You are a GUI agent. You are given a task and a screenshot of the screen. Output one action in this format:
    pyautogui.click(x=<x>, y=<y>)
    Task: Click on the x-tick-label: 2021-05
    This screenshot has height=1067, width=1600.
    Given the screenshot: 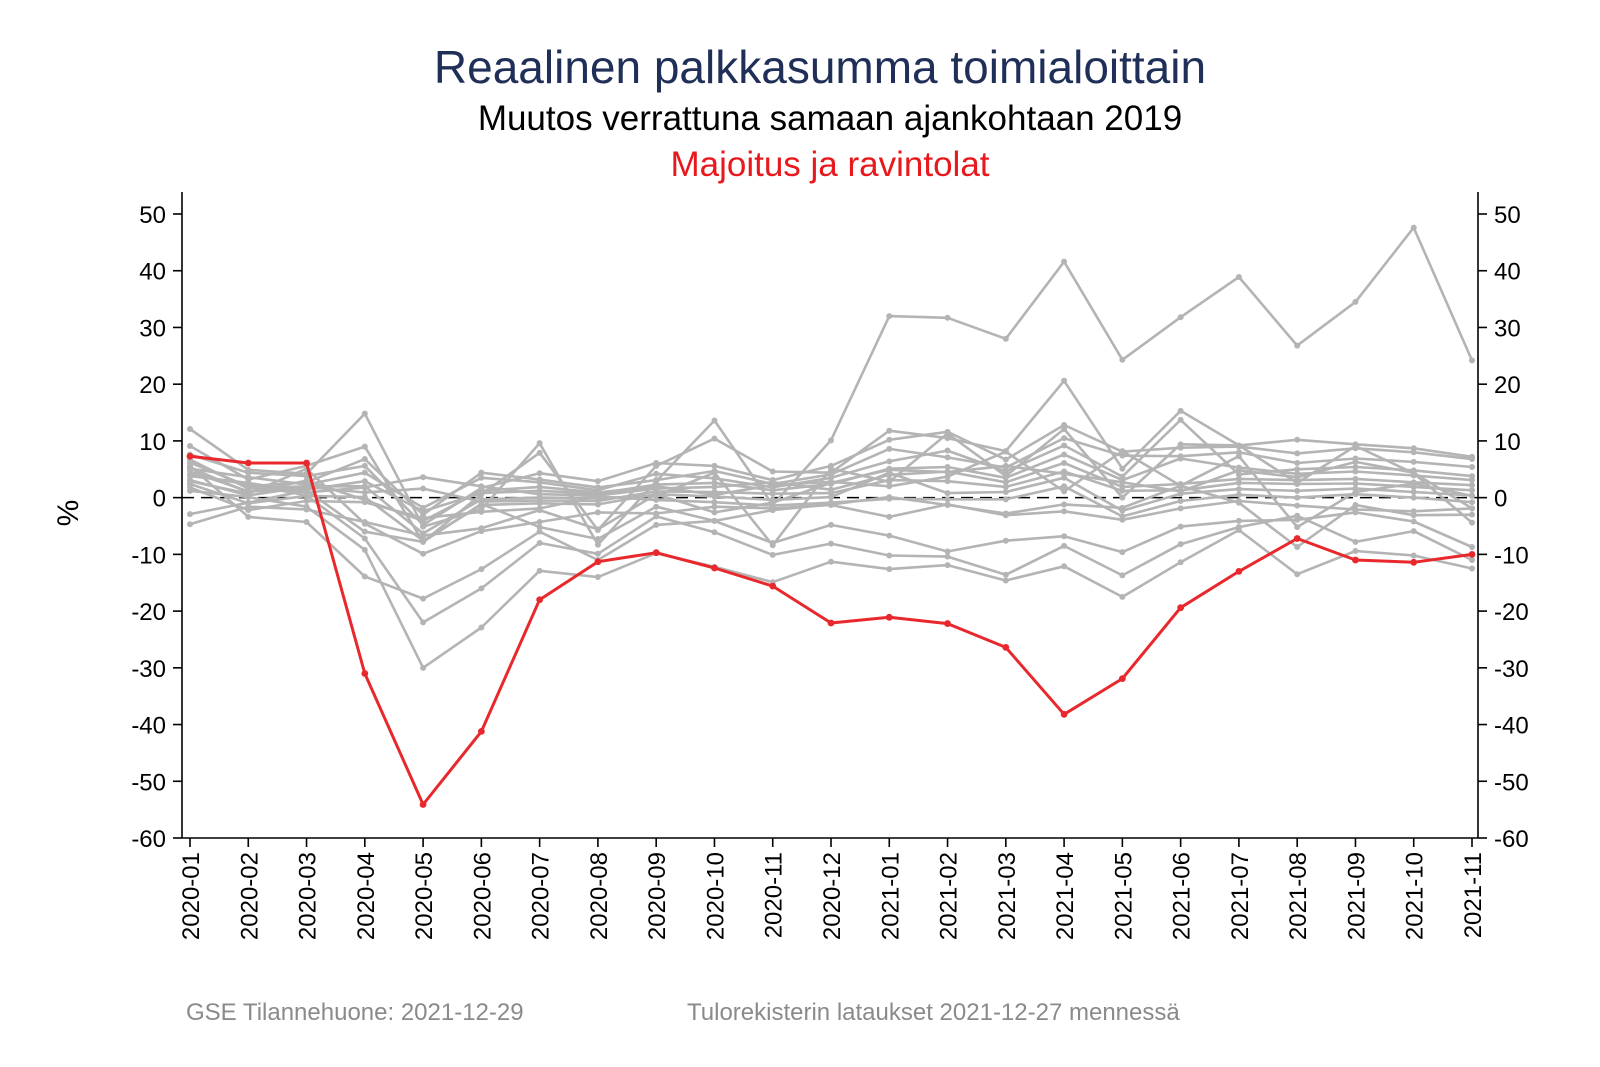 What is the action you would take?
    pyautogui.click(x=1123, y=896)
    